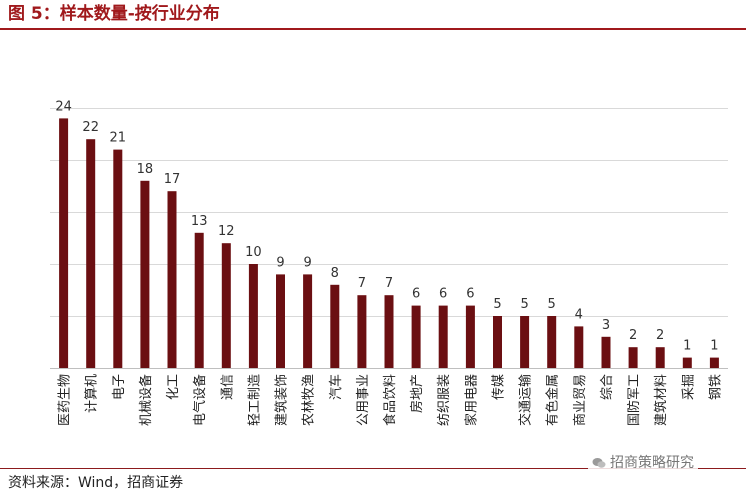 This screenshot has height=497, width=746. I want to click on category-label: 家用电器, so click(471, 400).